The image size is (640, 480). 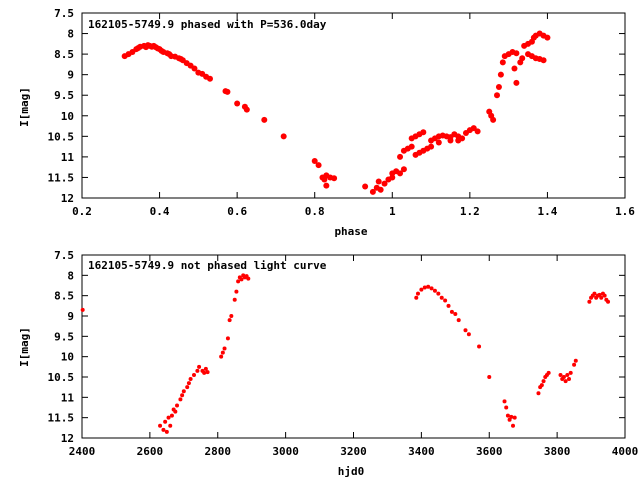 What do you see at coordinates (207, 265) in the screenshot?
I see `unphased-chart-title: 162105-5749.9 not phased light curve` at bounding box center [207, 265].